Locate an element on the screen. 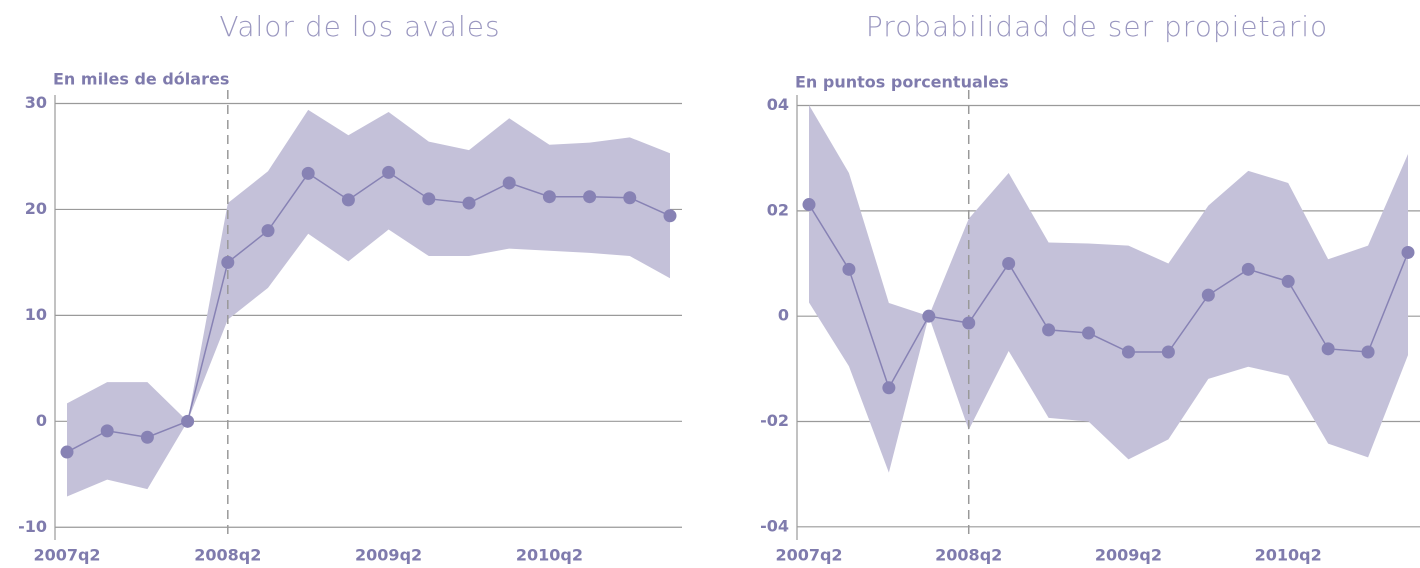  y-axis-label: En miles de dólares is located at coordinates (141, 79).